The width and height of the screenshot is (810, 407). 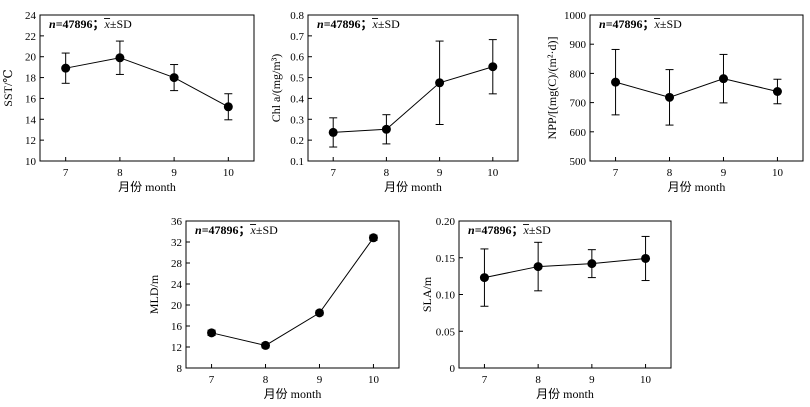 I want to click on y-tick-label: 1000, so click(x=575, y=16).